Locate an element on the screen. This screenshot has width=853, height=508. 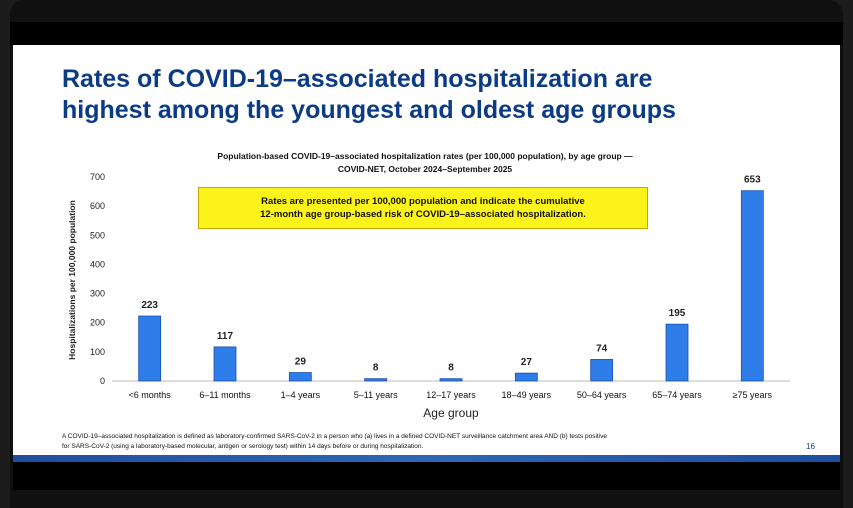
y-tick-label: 200 is located at coordinates (97, 323).